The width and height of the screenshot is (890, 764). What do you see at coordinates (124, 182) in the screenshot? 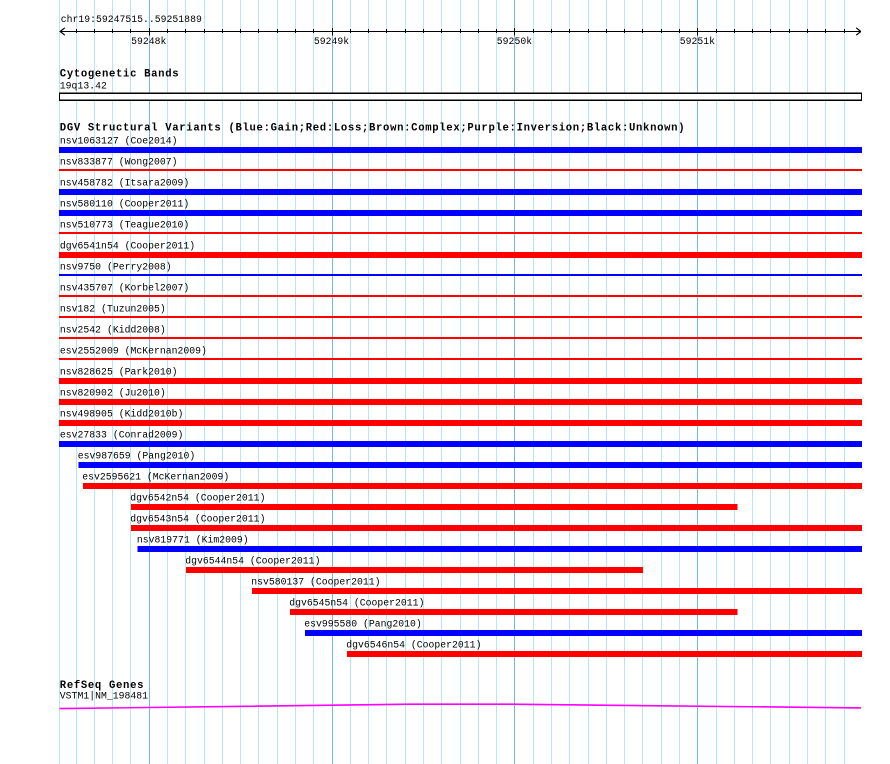
I see `svg-text: nsv458782 (Itsara2009)` at bounding box center [124, 182].